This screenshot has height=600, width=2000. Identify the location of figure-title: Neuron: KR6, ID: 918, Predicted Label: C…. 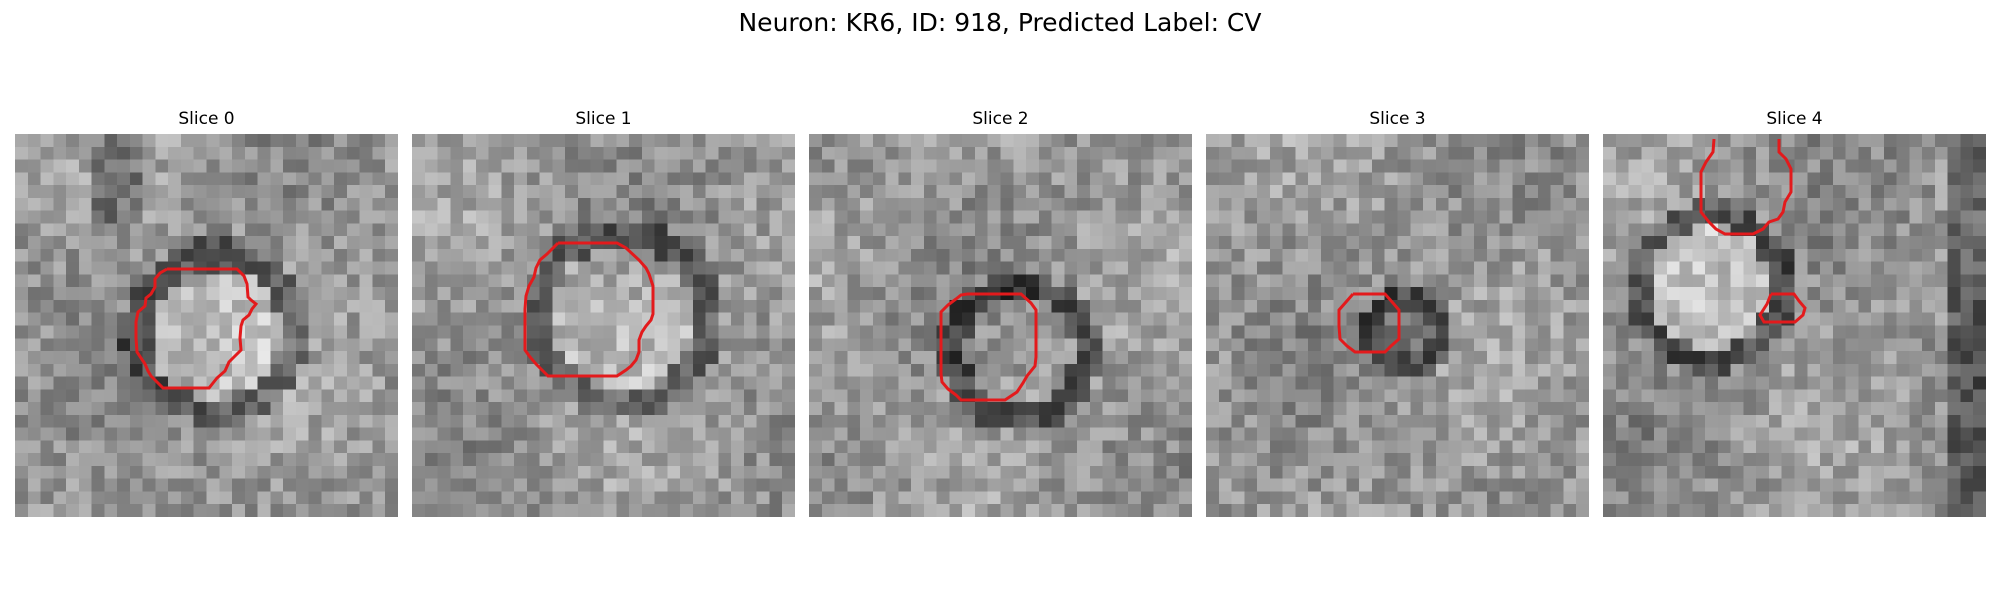
(1000, 22).